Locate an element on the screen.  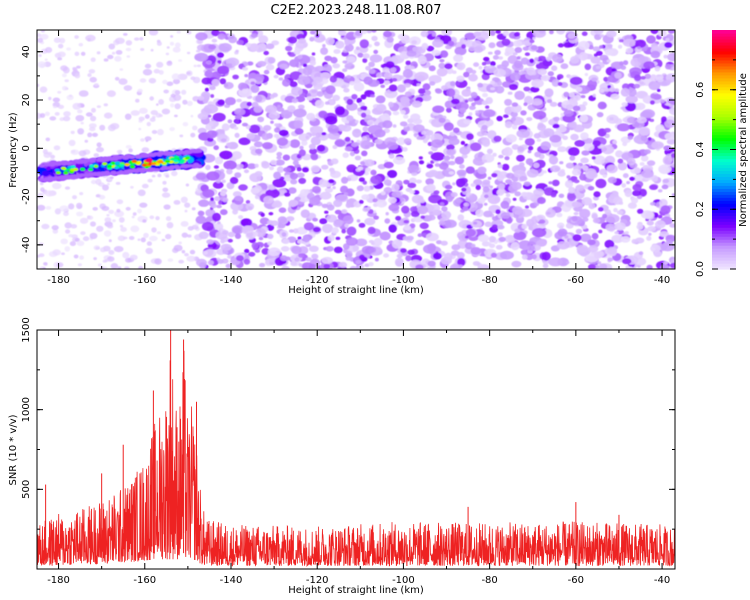
signal-band-highlight is located at coordinates (183, 161).